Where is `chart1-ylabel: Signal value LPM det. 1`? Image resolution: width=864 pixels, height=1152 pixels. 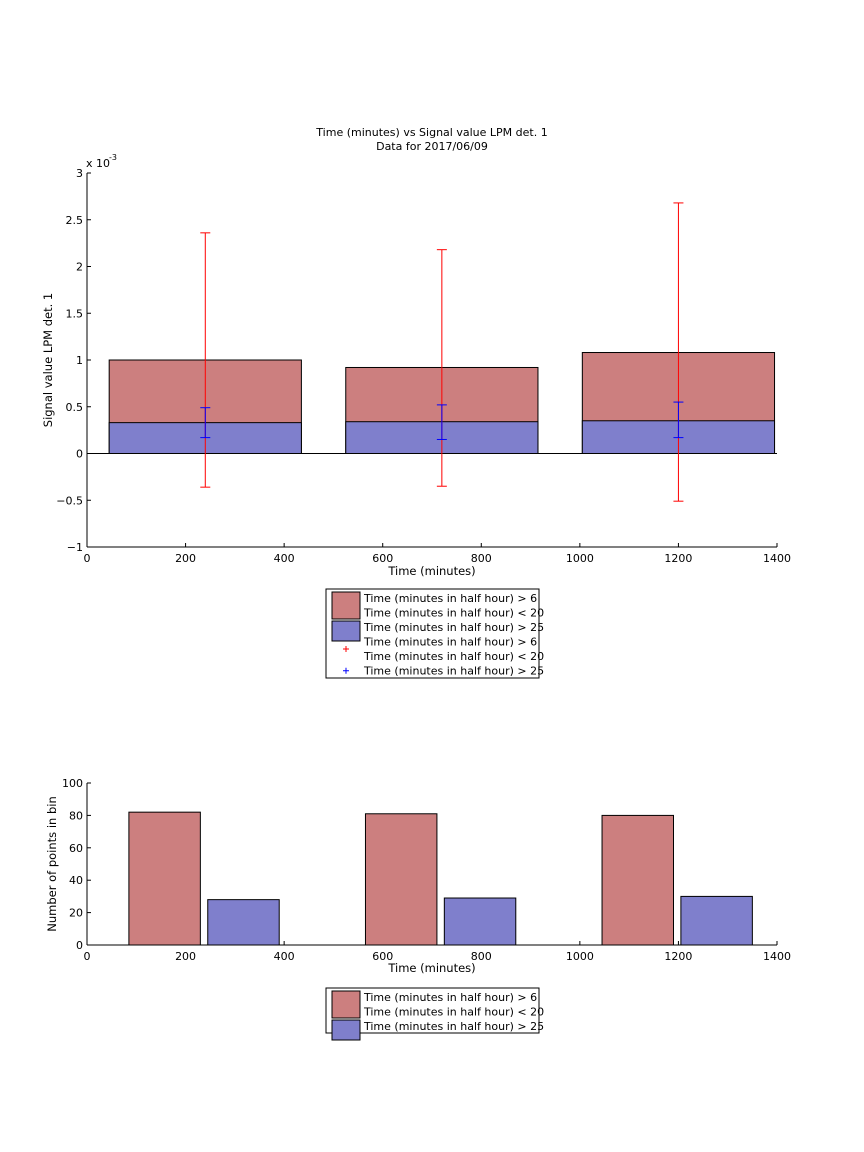 chart1-ylabel: Signal value LPM det. 1 is located at coordinates (48, 360).